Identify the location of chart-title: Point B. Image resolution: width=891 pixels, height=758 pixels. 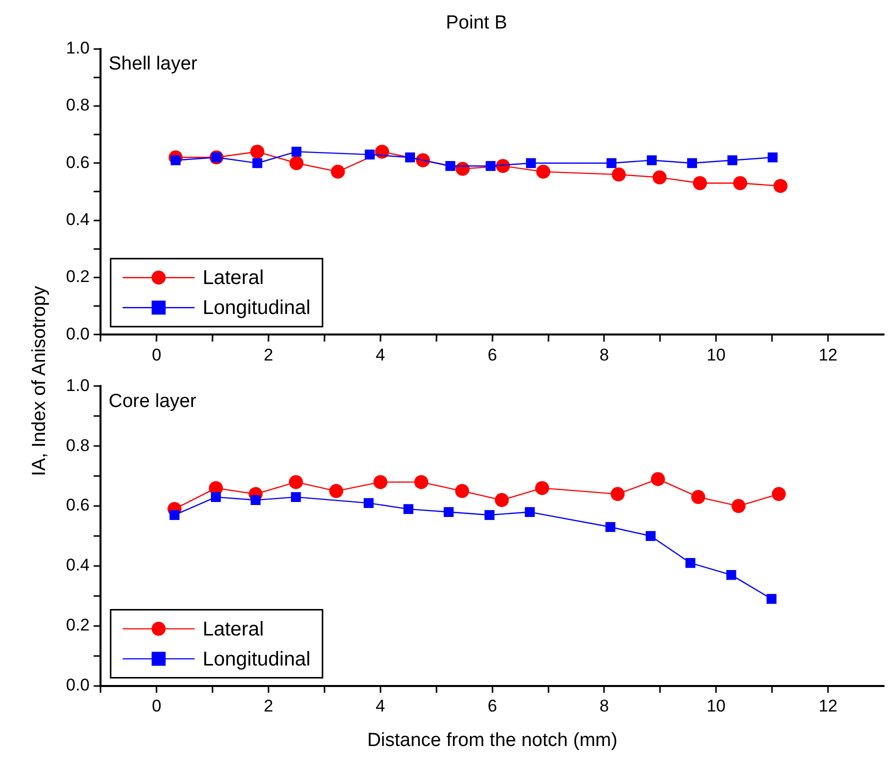
(477, 23).